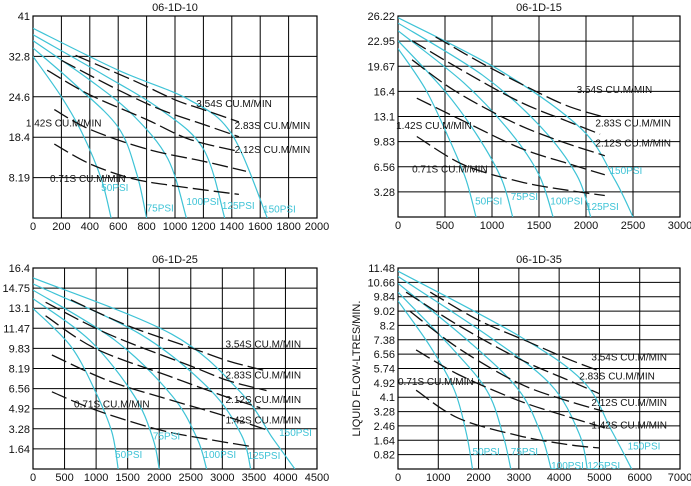 The width and height of the screenshot is (691, 486). Describe the element at coordinates (679, 478) in the screenshot. I see `x-tick-label: 7000` at that location.